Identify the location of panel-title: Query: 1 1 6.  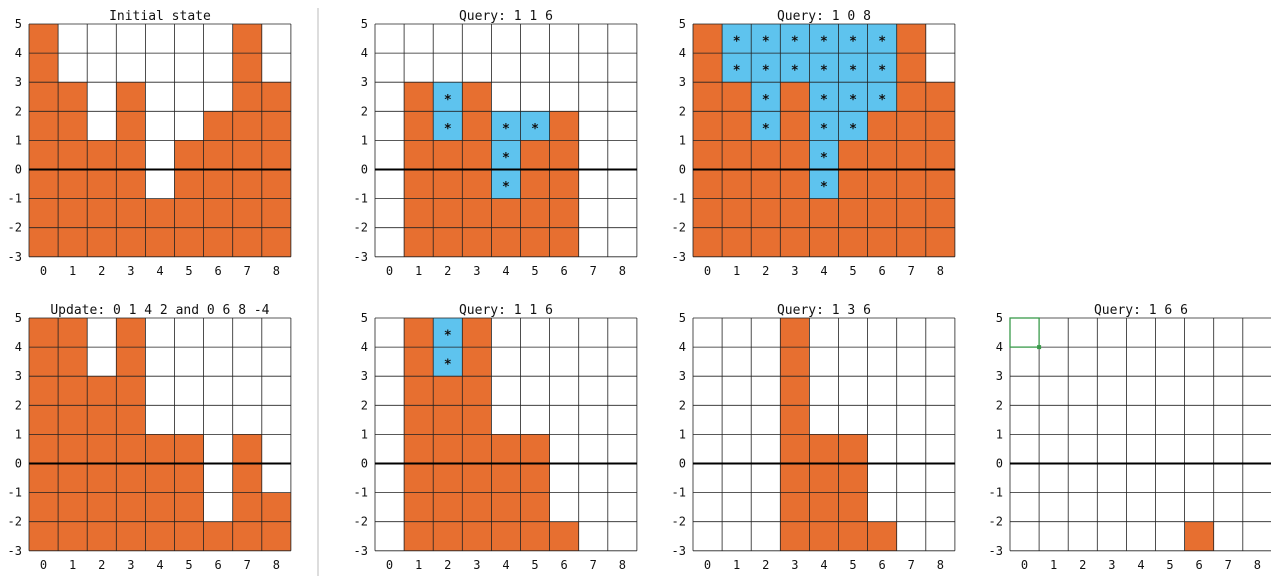
(506, 16).